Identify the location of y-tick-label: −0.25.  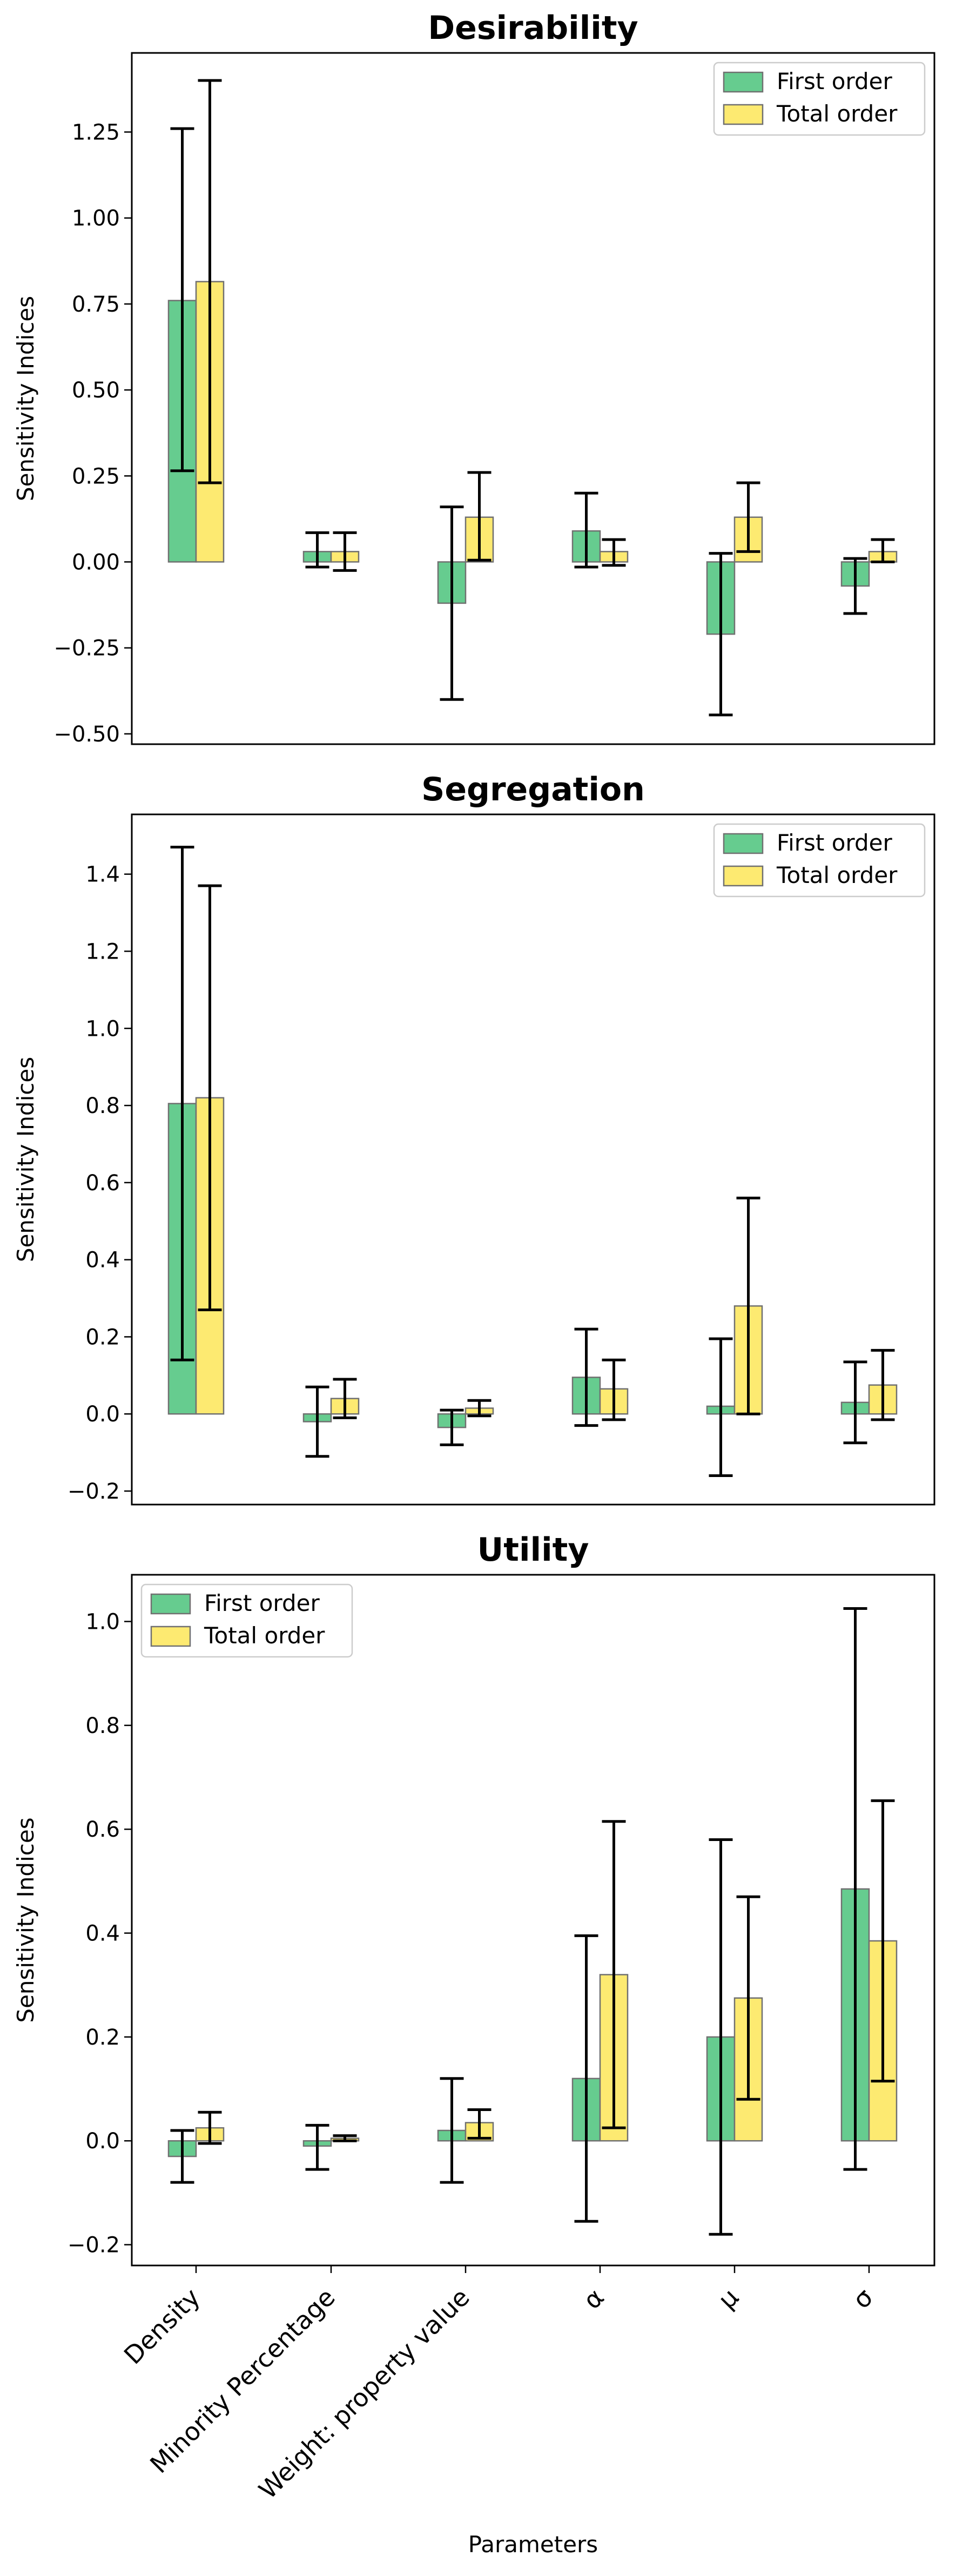
(86, 648).